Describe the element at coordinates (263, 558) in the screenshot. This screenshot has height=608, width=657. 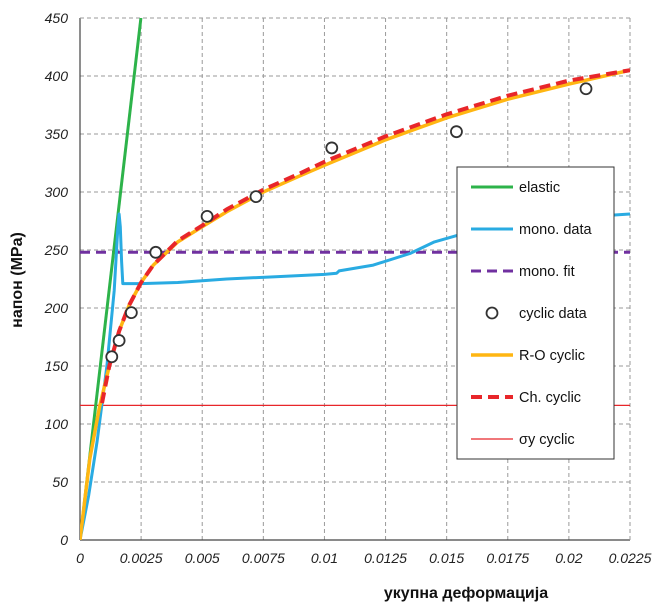
I see `x-tick-label: 0.0075` at that location.